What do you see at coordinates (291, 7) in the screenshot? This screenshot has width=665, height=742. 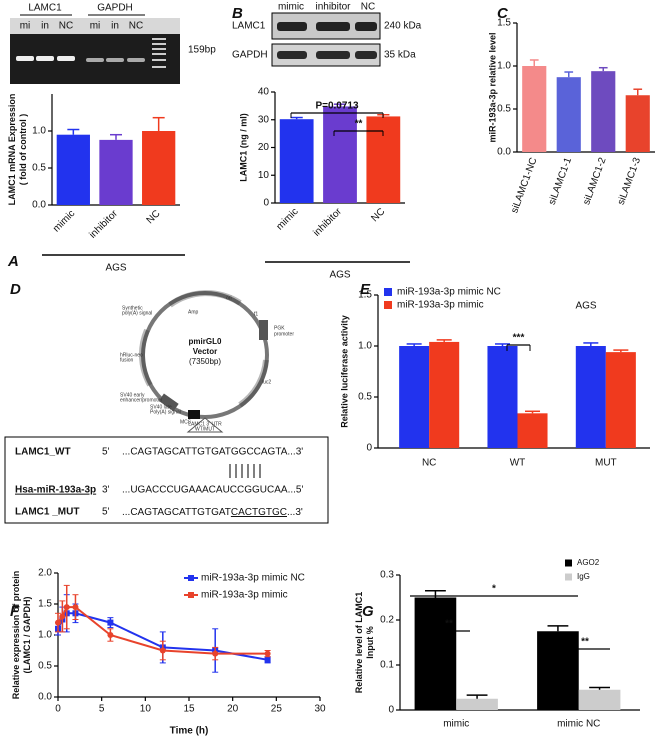 I see `blot-lane: mimic` at bounding box center [291, 7].